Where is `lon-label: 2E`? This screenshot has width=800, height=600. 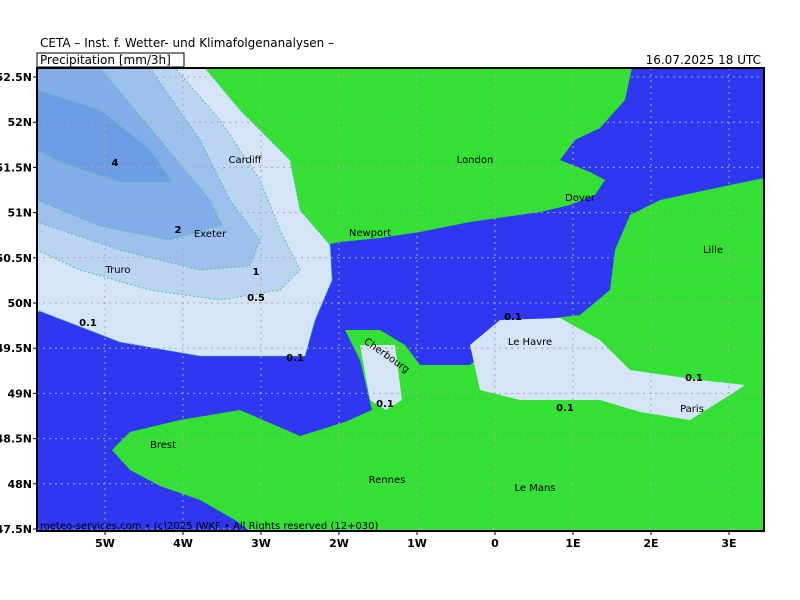 lon-label: 2E is located at coordinates (650, 543).